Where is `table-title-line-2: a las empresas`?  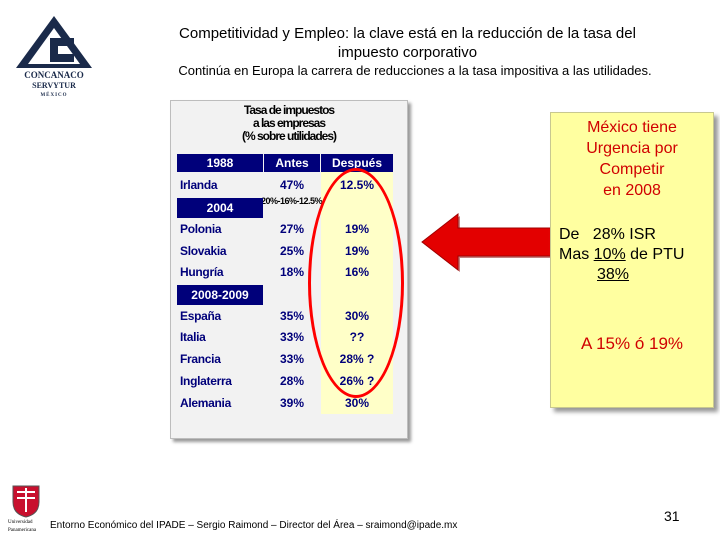 table-title-line-2: a las empresas is located at coordinates (289, 123).